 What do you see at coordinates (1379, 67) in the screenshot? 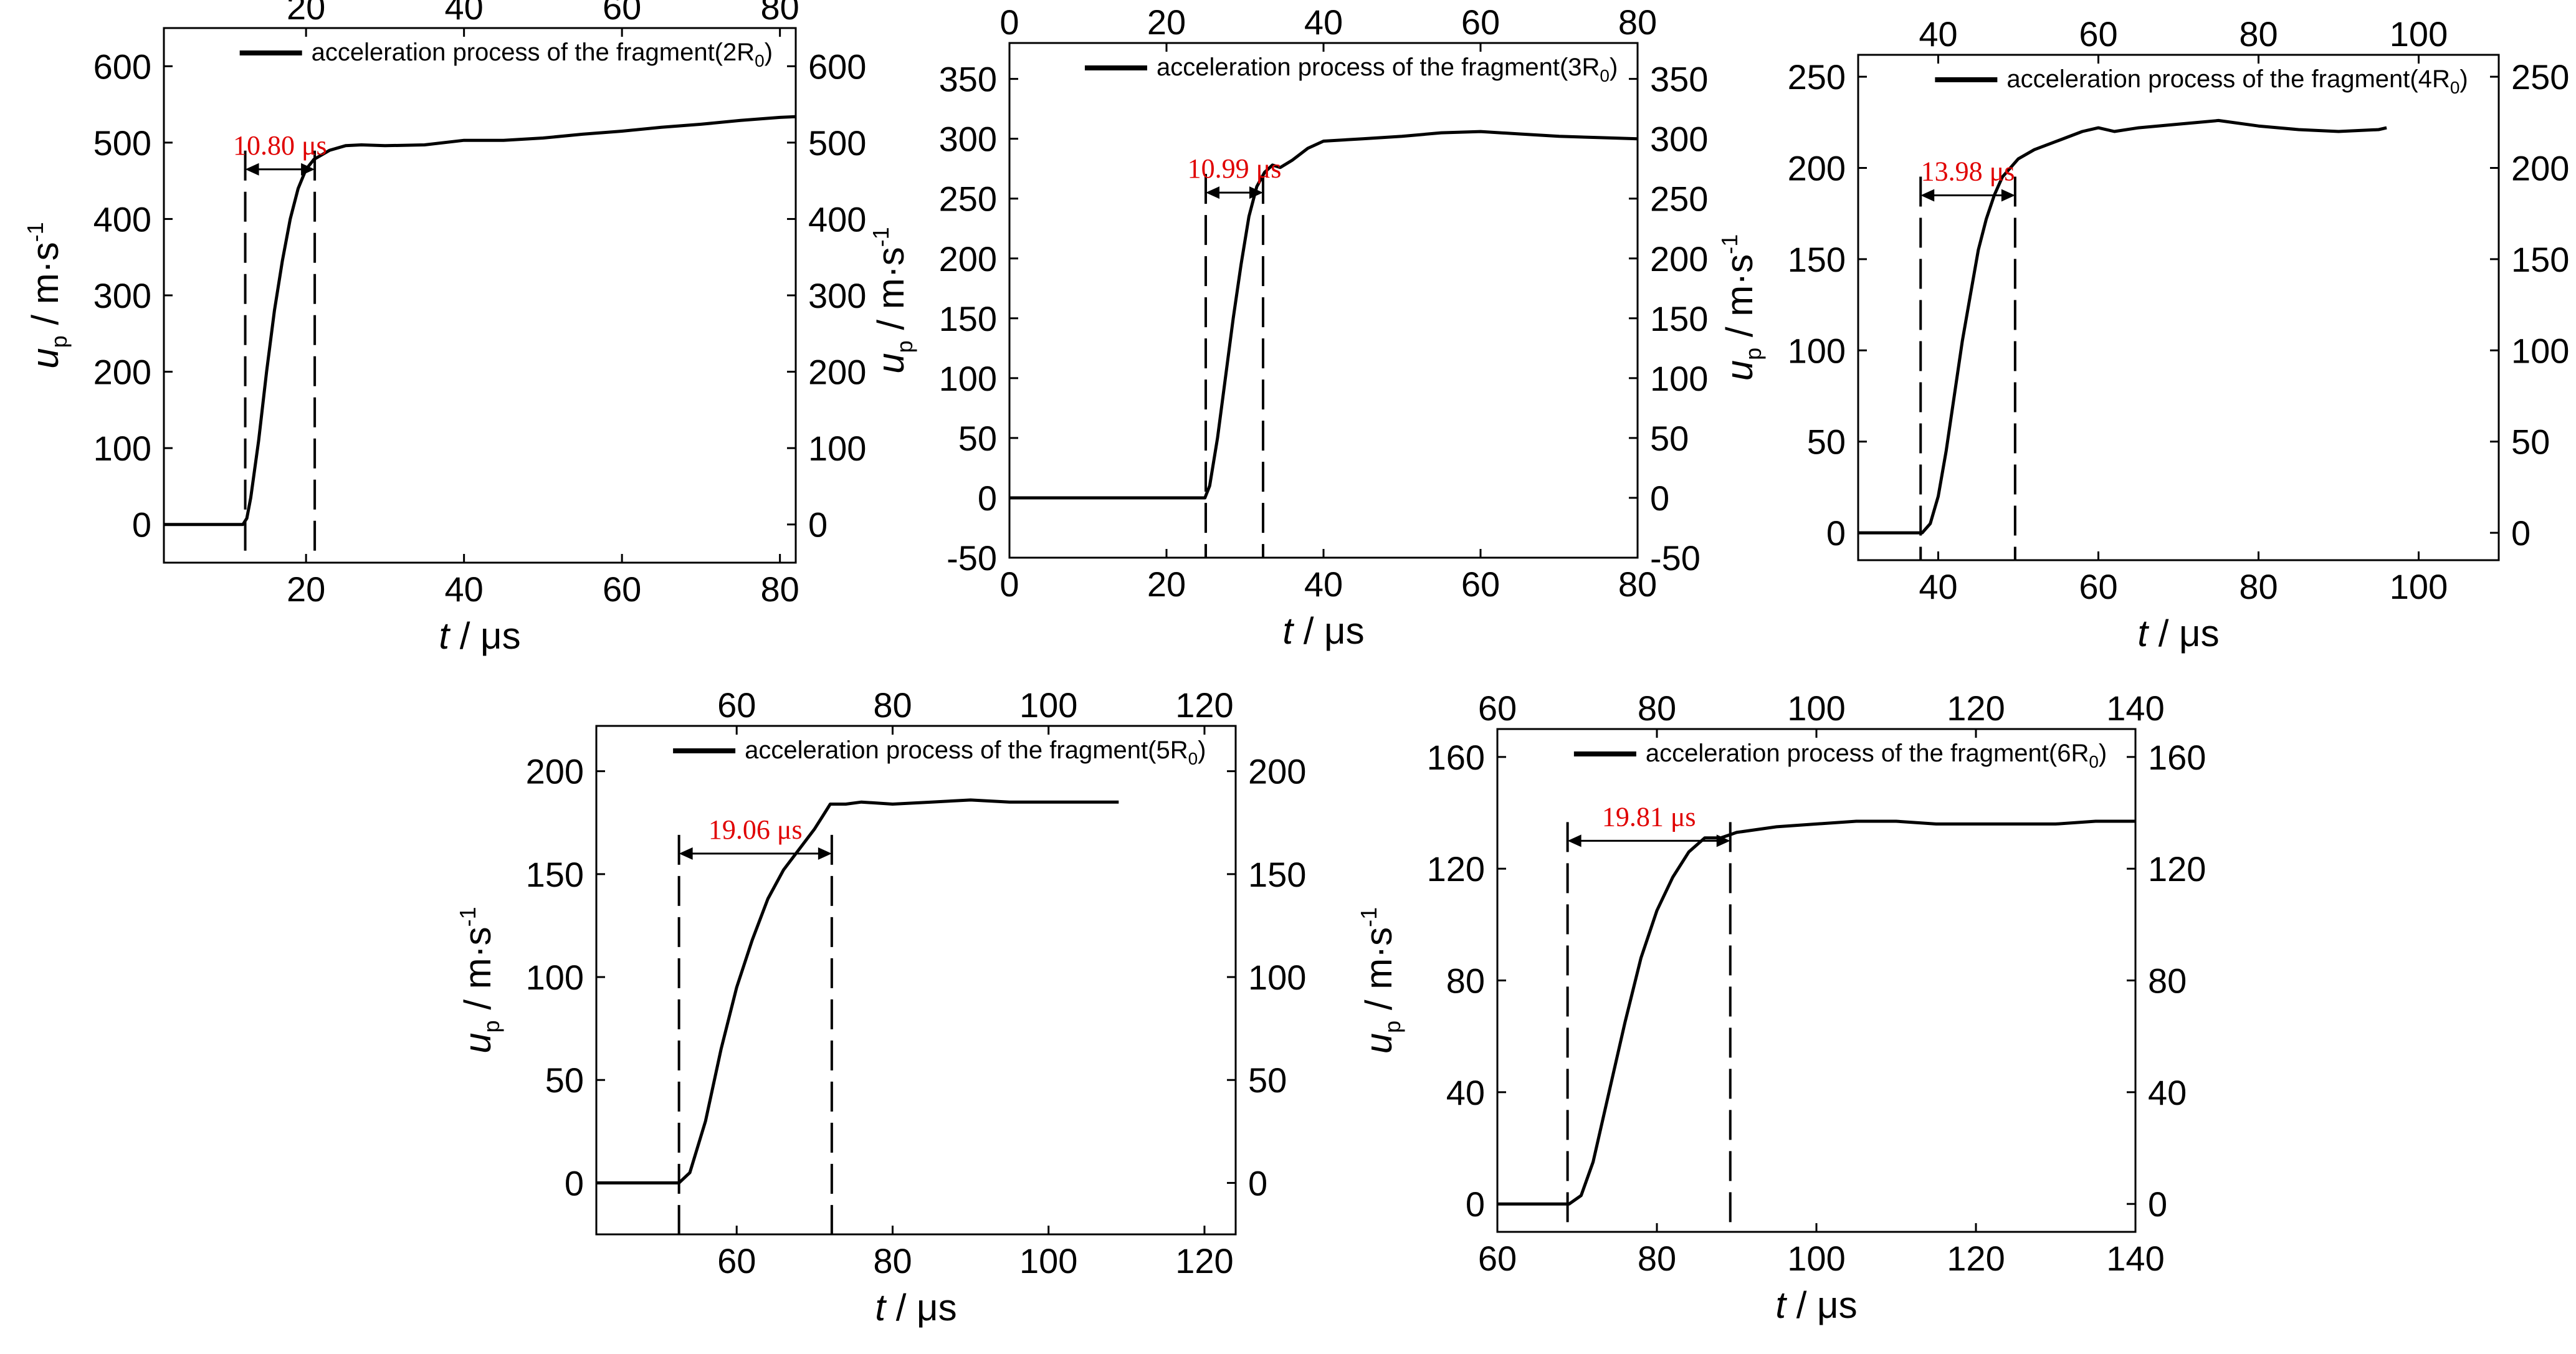
I see `legend-label-text: acceleration process of the fragment(3R` at bounding box center [1379, 67].